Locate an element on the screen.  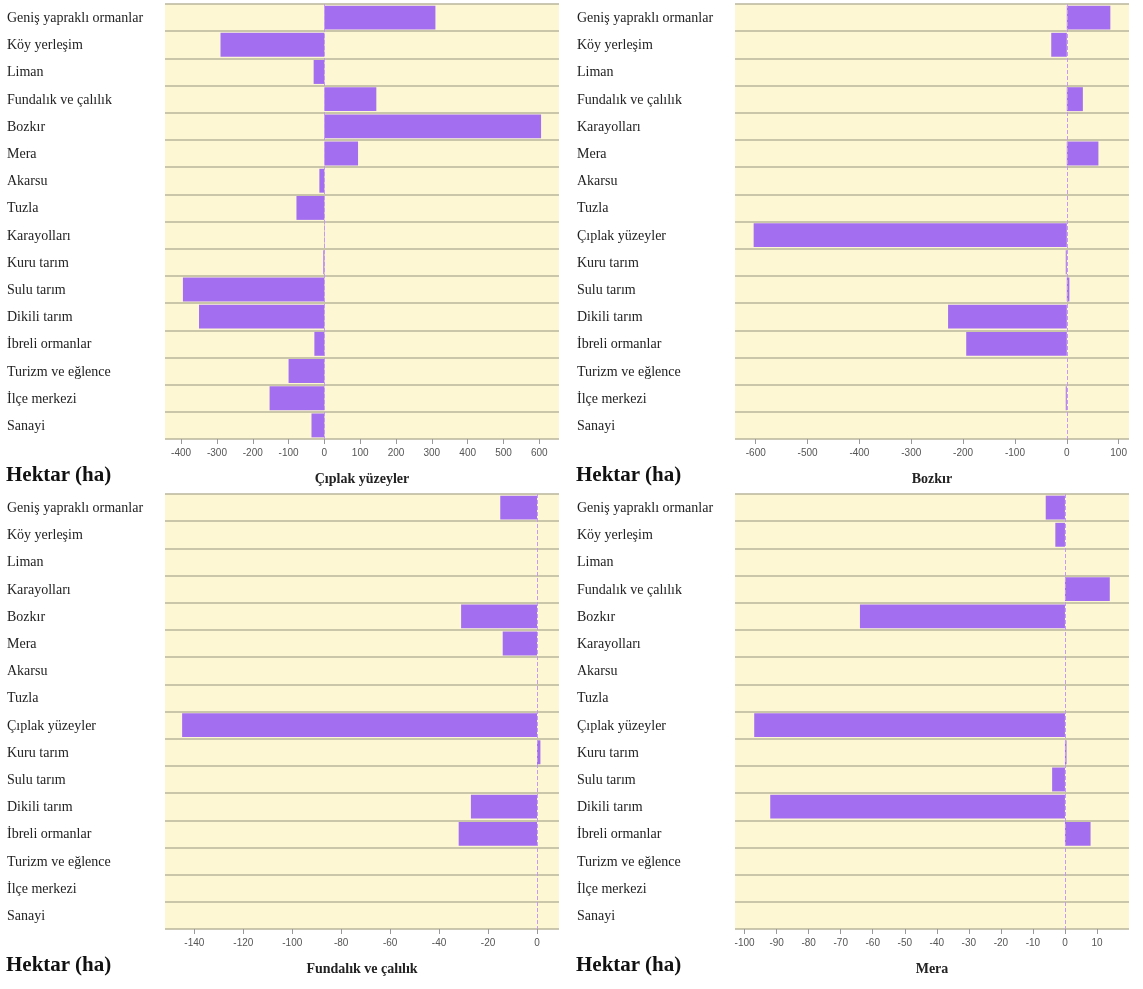
x-tick-label: -500 is located at coordinates (808, 452).